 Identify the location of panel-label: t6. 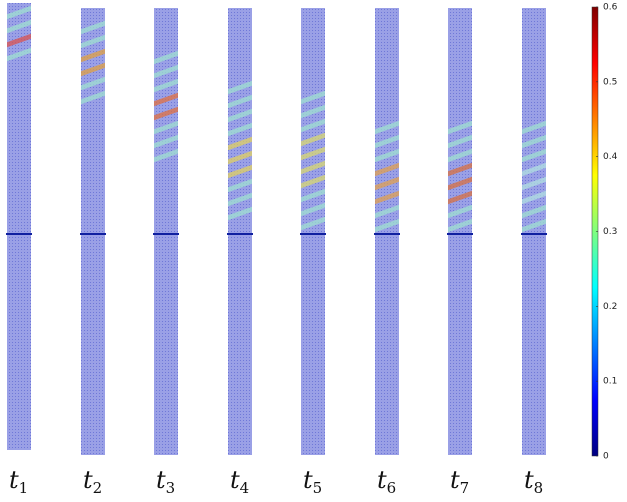
(386, 481).